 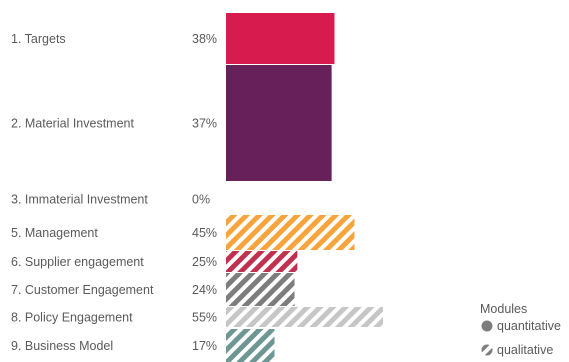 What do you see at coordinates (204, 39) in the screenshot?
I see `value-label: 38%` at bounding box center [204, 39].